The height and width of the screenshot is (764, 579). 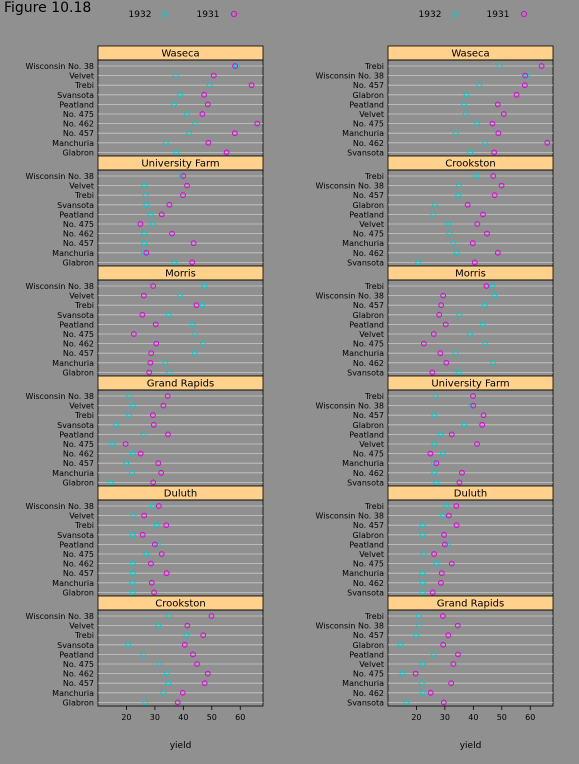 What do you see at coordinates (180, 54) in the screenshot?
I see `panel-title: Waseca` at bounding box center [180, 54].